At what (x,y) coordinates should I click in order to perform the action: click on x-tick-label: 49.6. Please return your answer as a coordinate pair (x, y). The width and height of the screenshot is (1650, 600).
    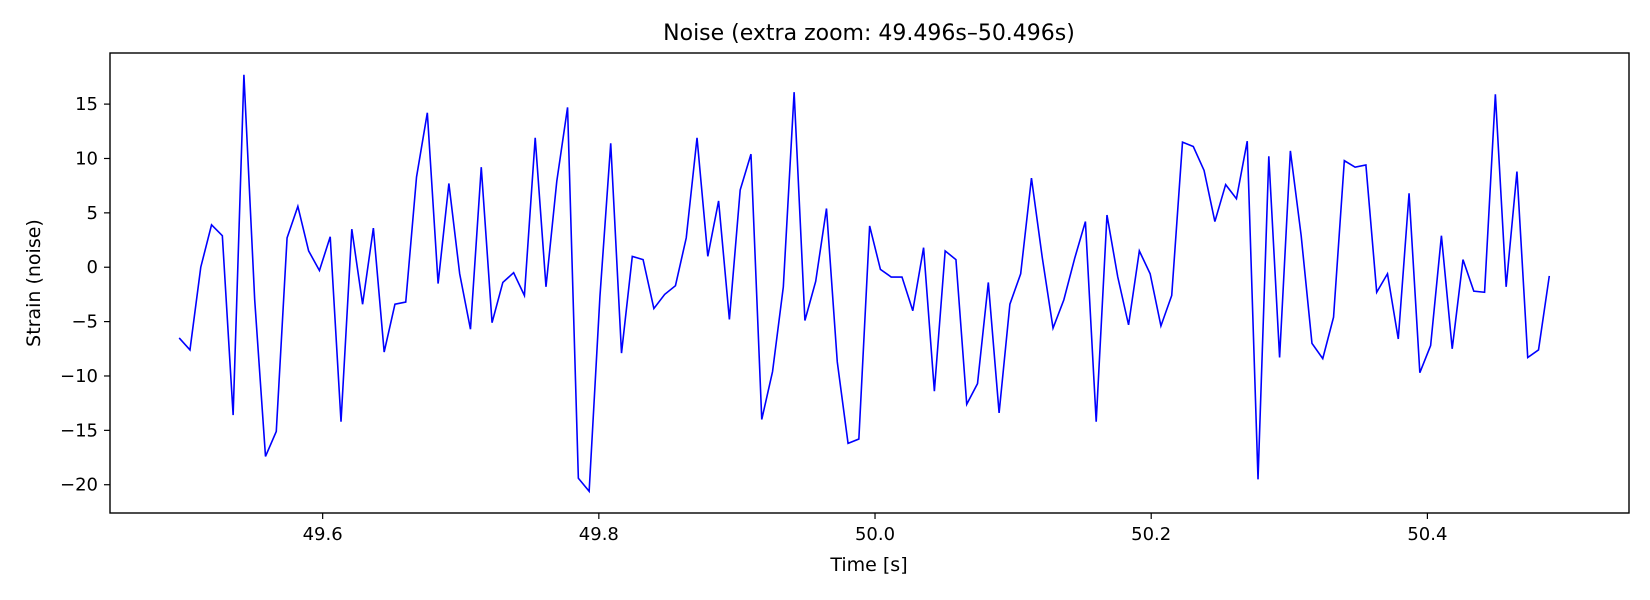
    Looking at the image, I should click on (323, 534).